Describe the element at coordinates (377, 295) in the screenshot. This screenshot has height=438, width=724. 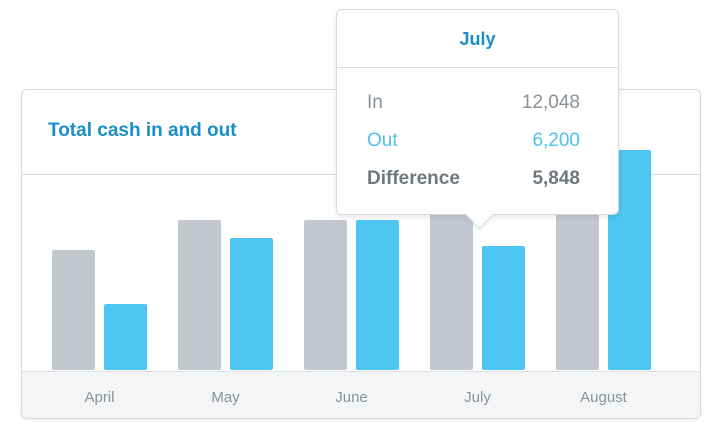
I see `bar-out-june` at that location.